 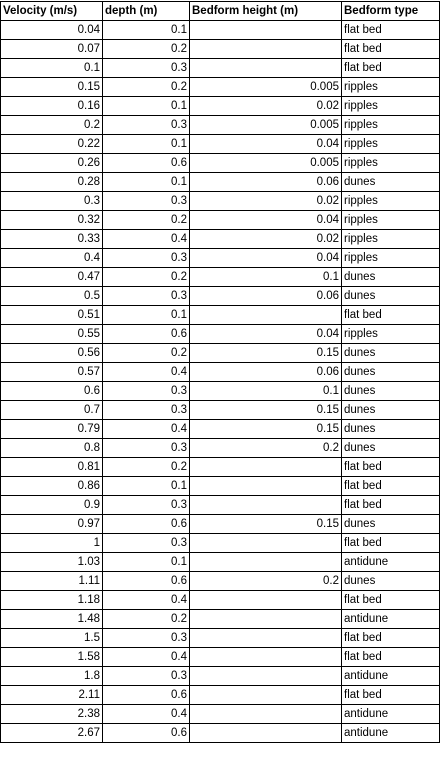 What do you see at coordinates (51, 448) in the screenshot?
I see `cell-velocity: 0.8` at bounding box center [51, 448].